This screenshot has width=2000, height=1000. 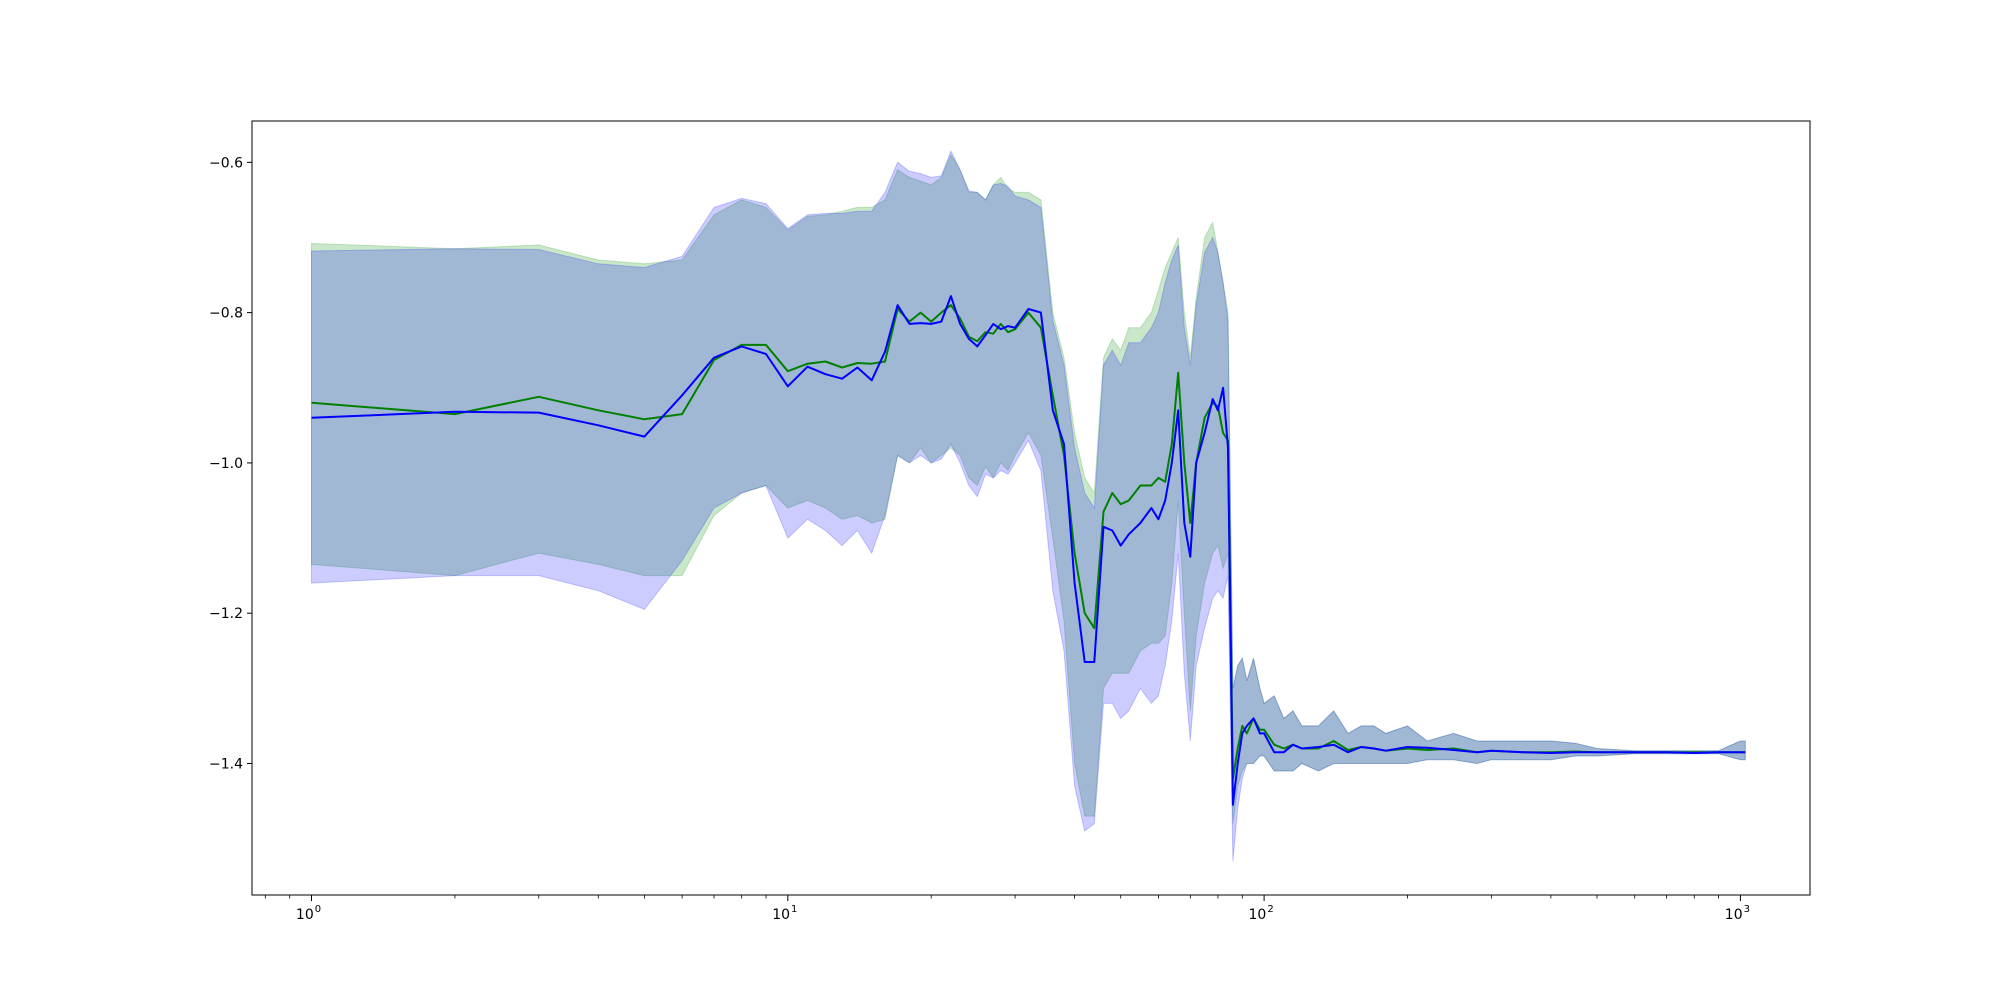 I want to click on y-tick-label: −1.4, so click(x=226, y=764).